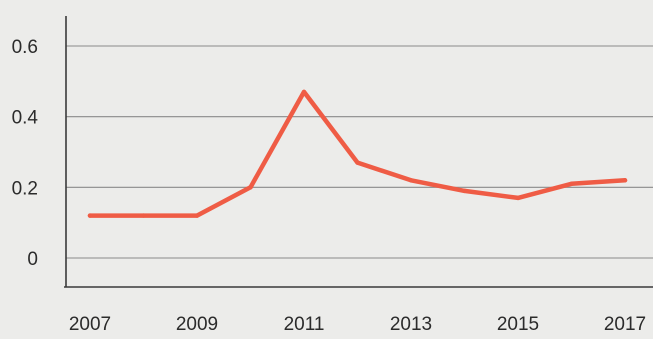 Image resolution: width=653 pixels, height=339 pixels. Describe the element at coordinates (518, 324) in the screenshot. I see `x-tick-label: 2015` at that location.